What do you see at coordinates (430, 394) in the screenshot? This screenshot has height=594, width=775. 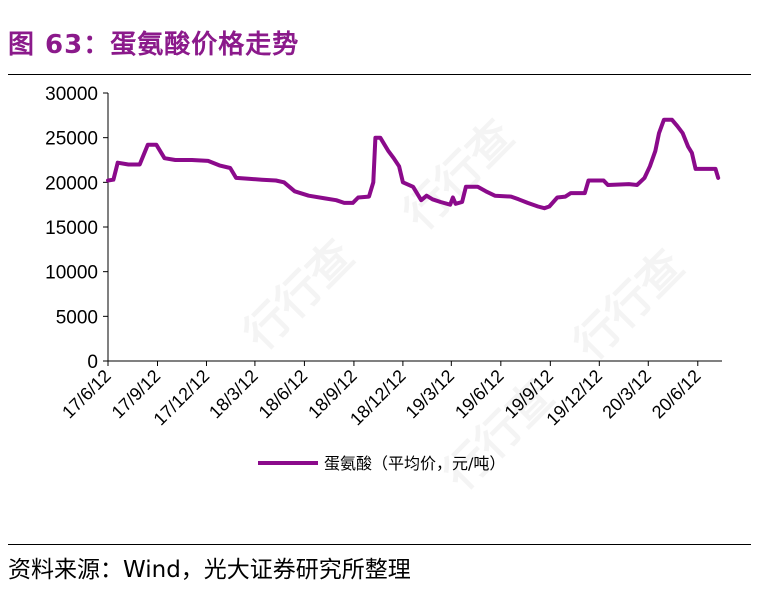 I see `x-tick-label: 19/3/12` at bounding box center [430, 394].